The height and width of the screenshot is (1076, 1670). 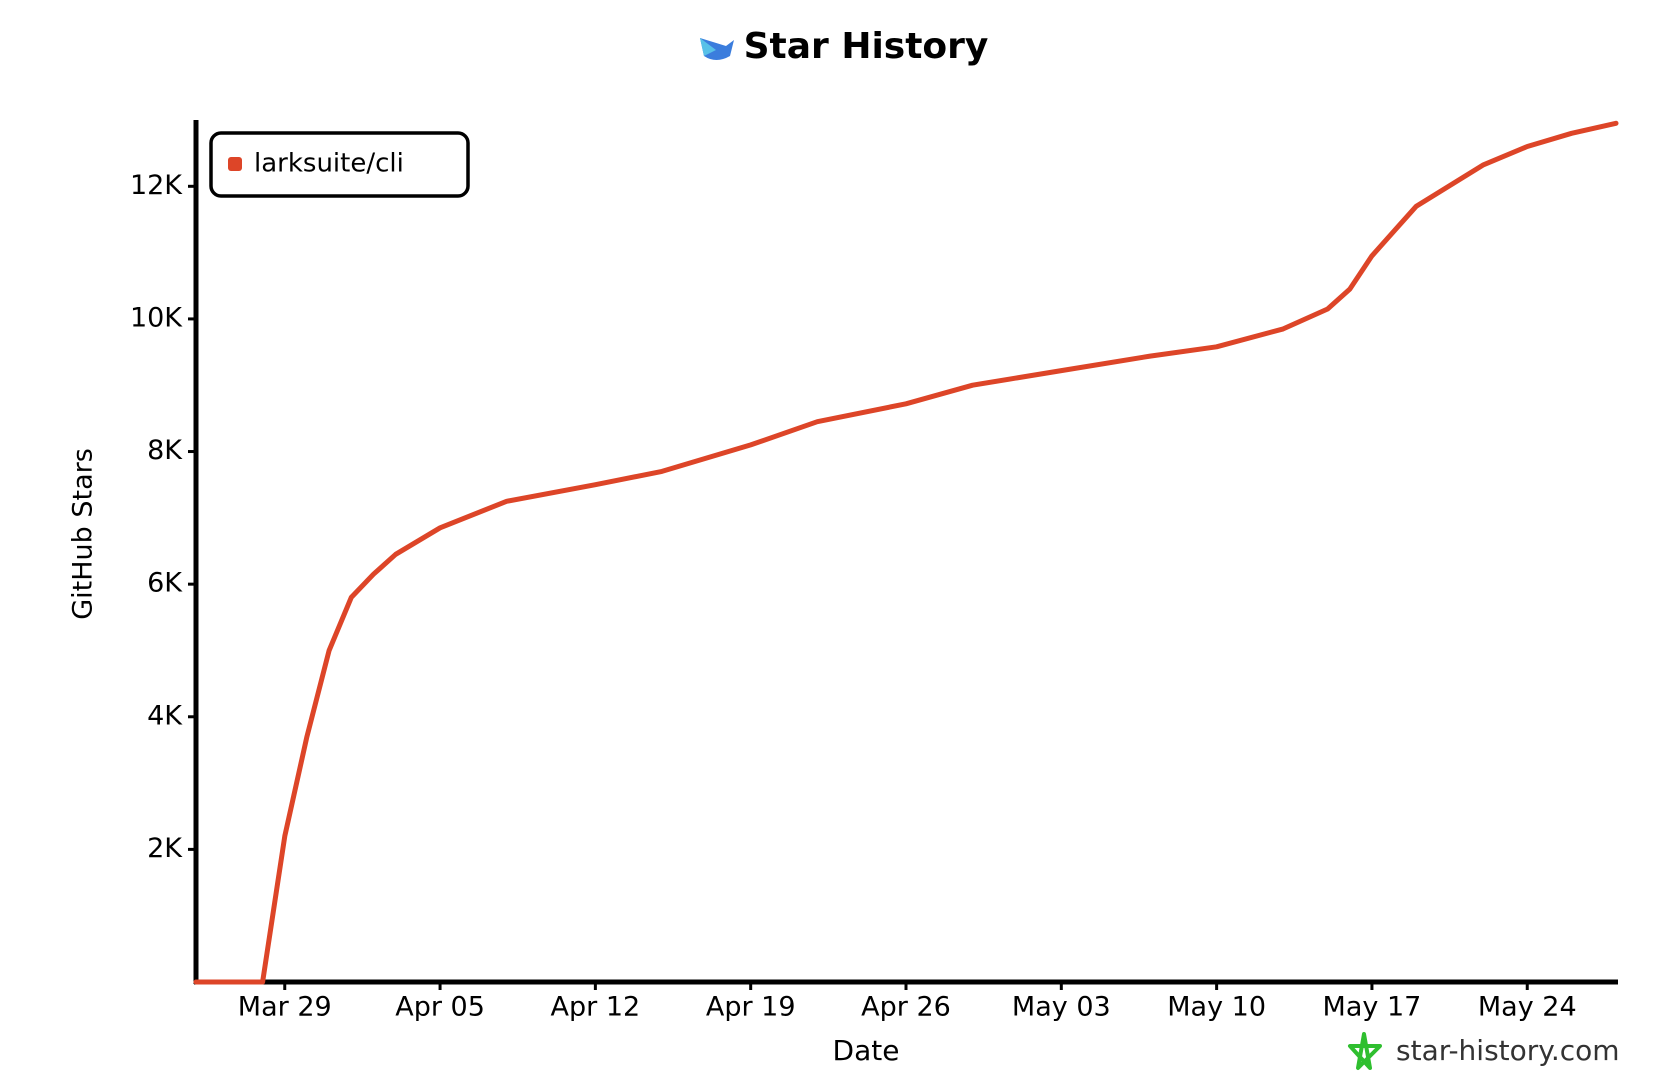 What do you see at coordinates (235, 164) in the screenshot?
I see `legend-swatch` at bounding box center [235, 164].